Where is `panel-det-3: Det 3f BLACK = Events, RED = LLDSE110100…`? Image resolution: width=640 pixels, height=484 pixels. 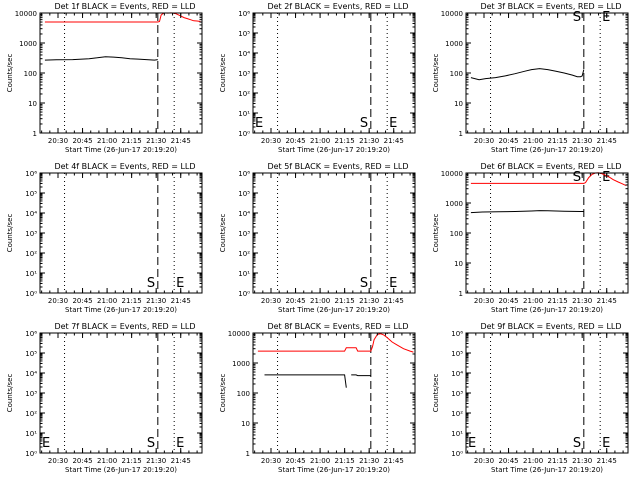
panel-det-3: Det 3f BLACK = Events, RED = LLDSE110100… is located at coordinates (530, 78).